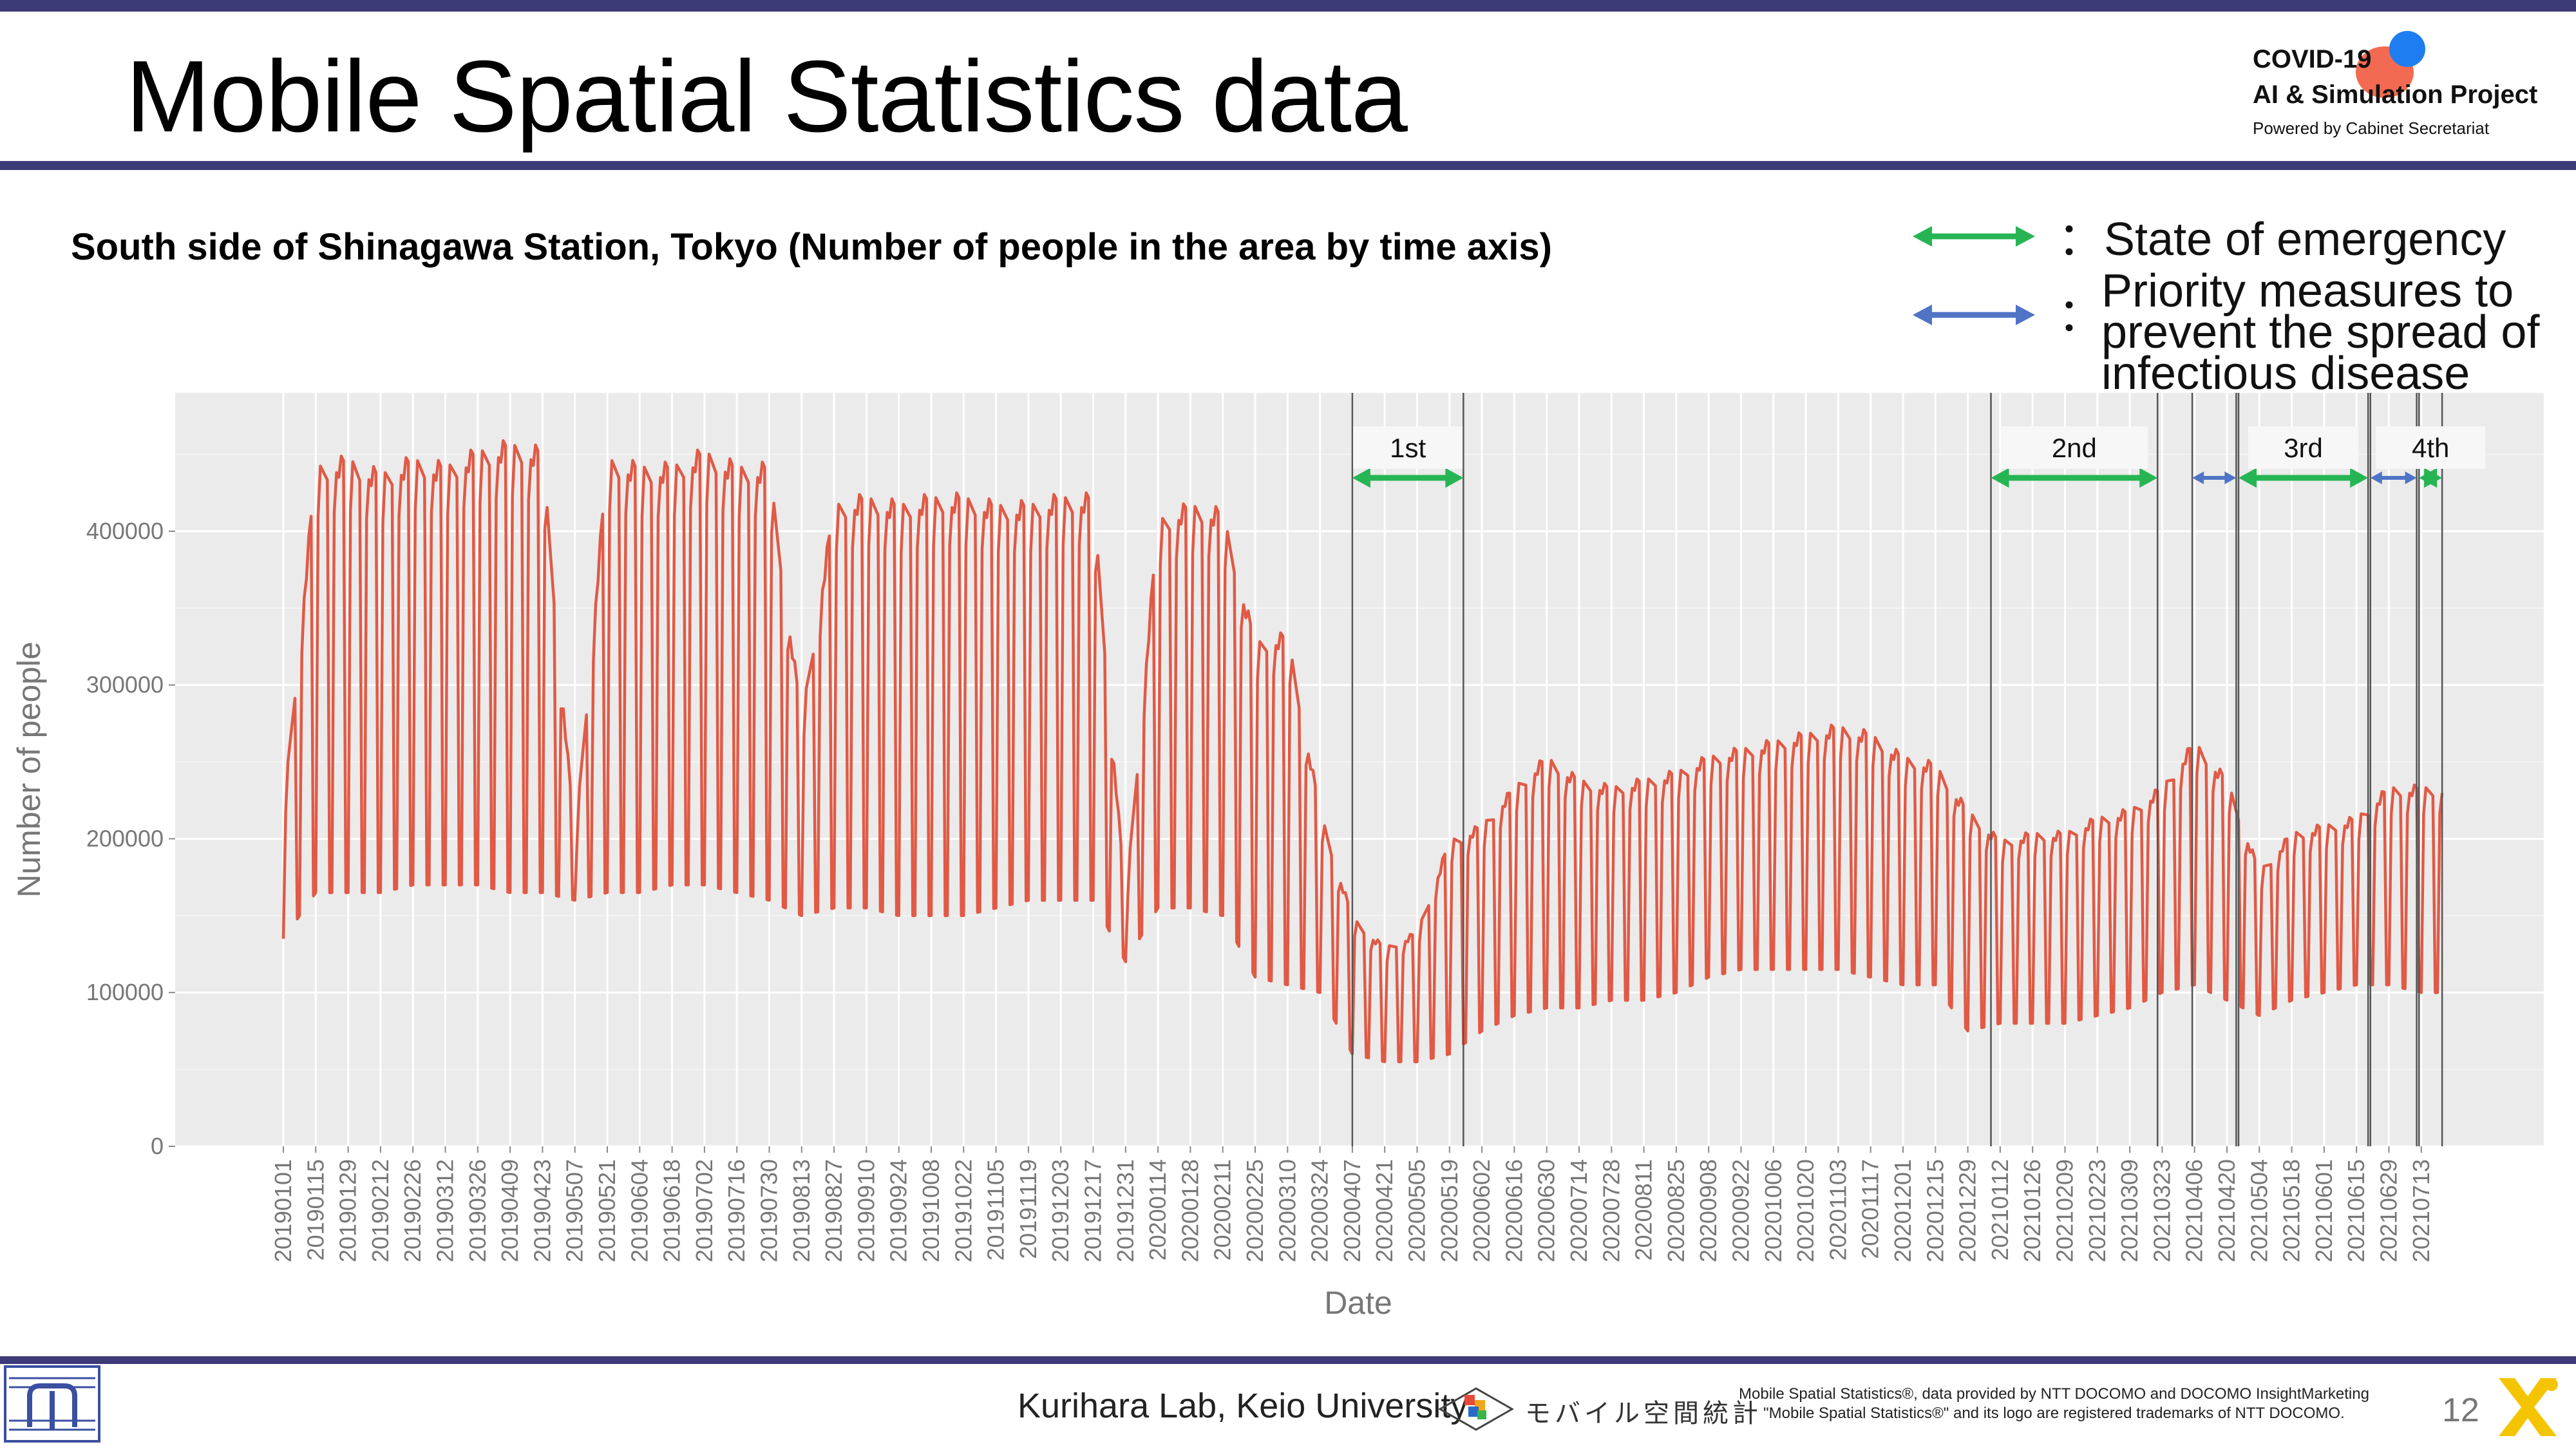  What do you see at coordinates (737, 1210) in the screenshot?
I see `x-tick-label: 20190716` at bounding box center [737, 1210].